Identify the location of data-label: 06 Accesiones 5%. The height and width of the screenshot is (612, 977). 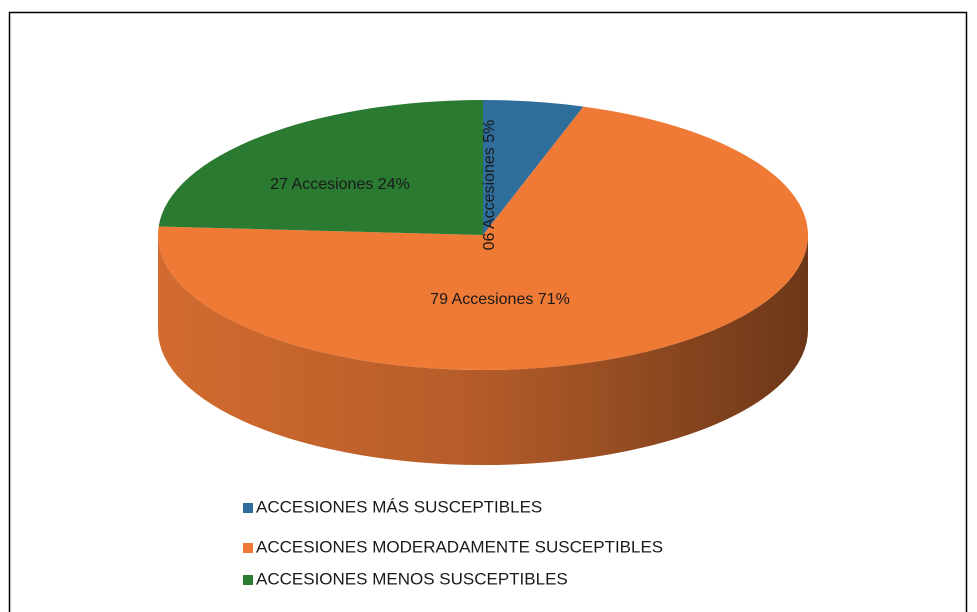
(489, 185).